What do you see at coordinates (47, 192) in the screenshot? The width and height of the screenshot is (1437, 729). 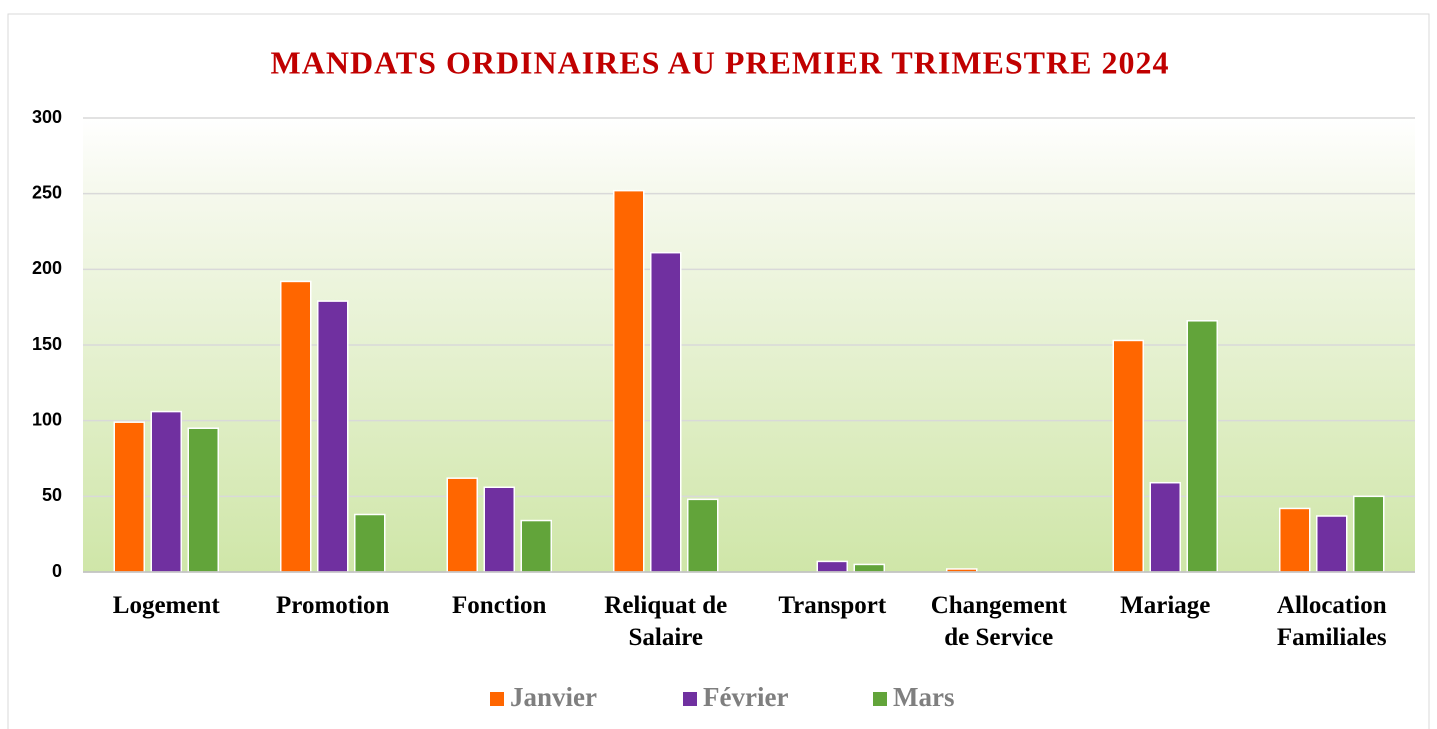 I see `y-tick-label: 250` at bounding box center [47, 192].